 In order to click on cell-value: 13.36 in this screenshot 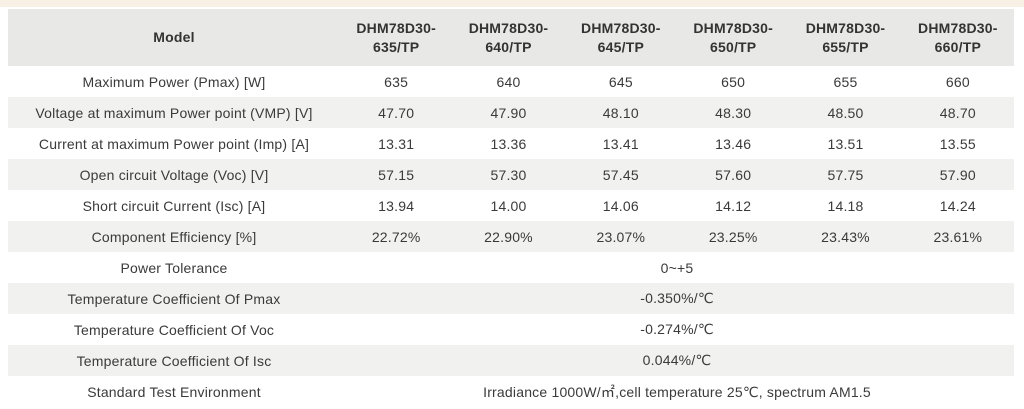, I will do `click(508, 143)`.